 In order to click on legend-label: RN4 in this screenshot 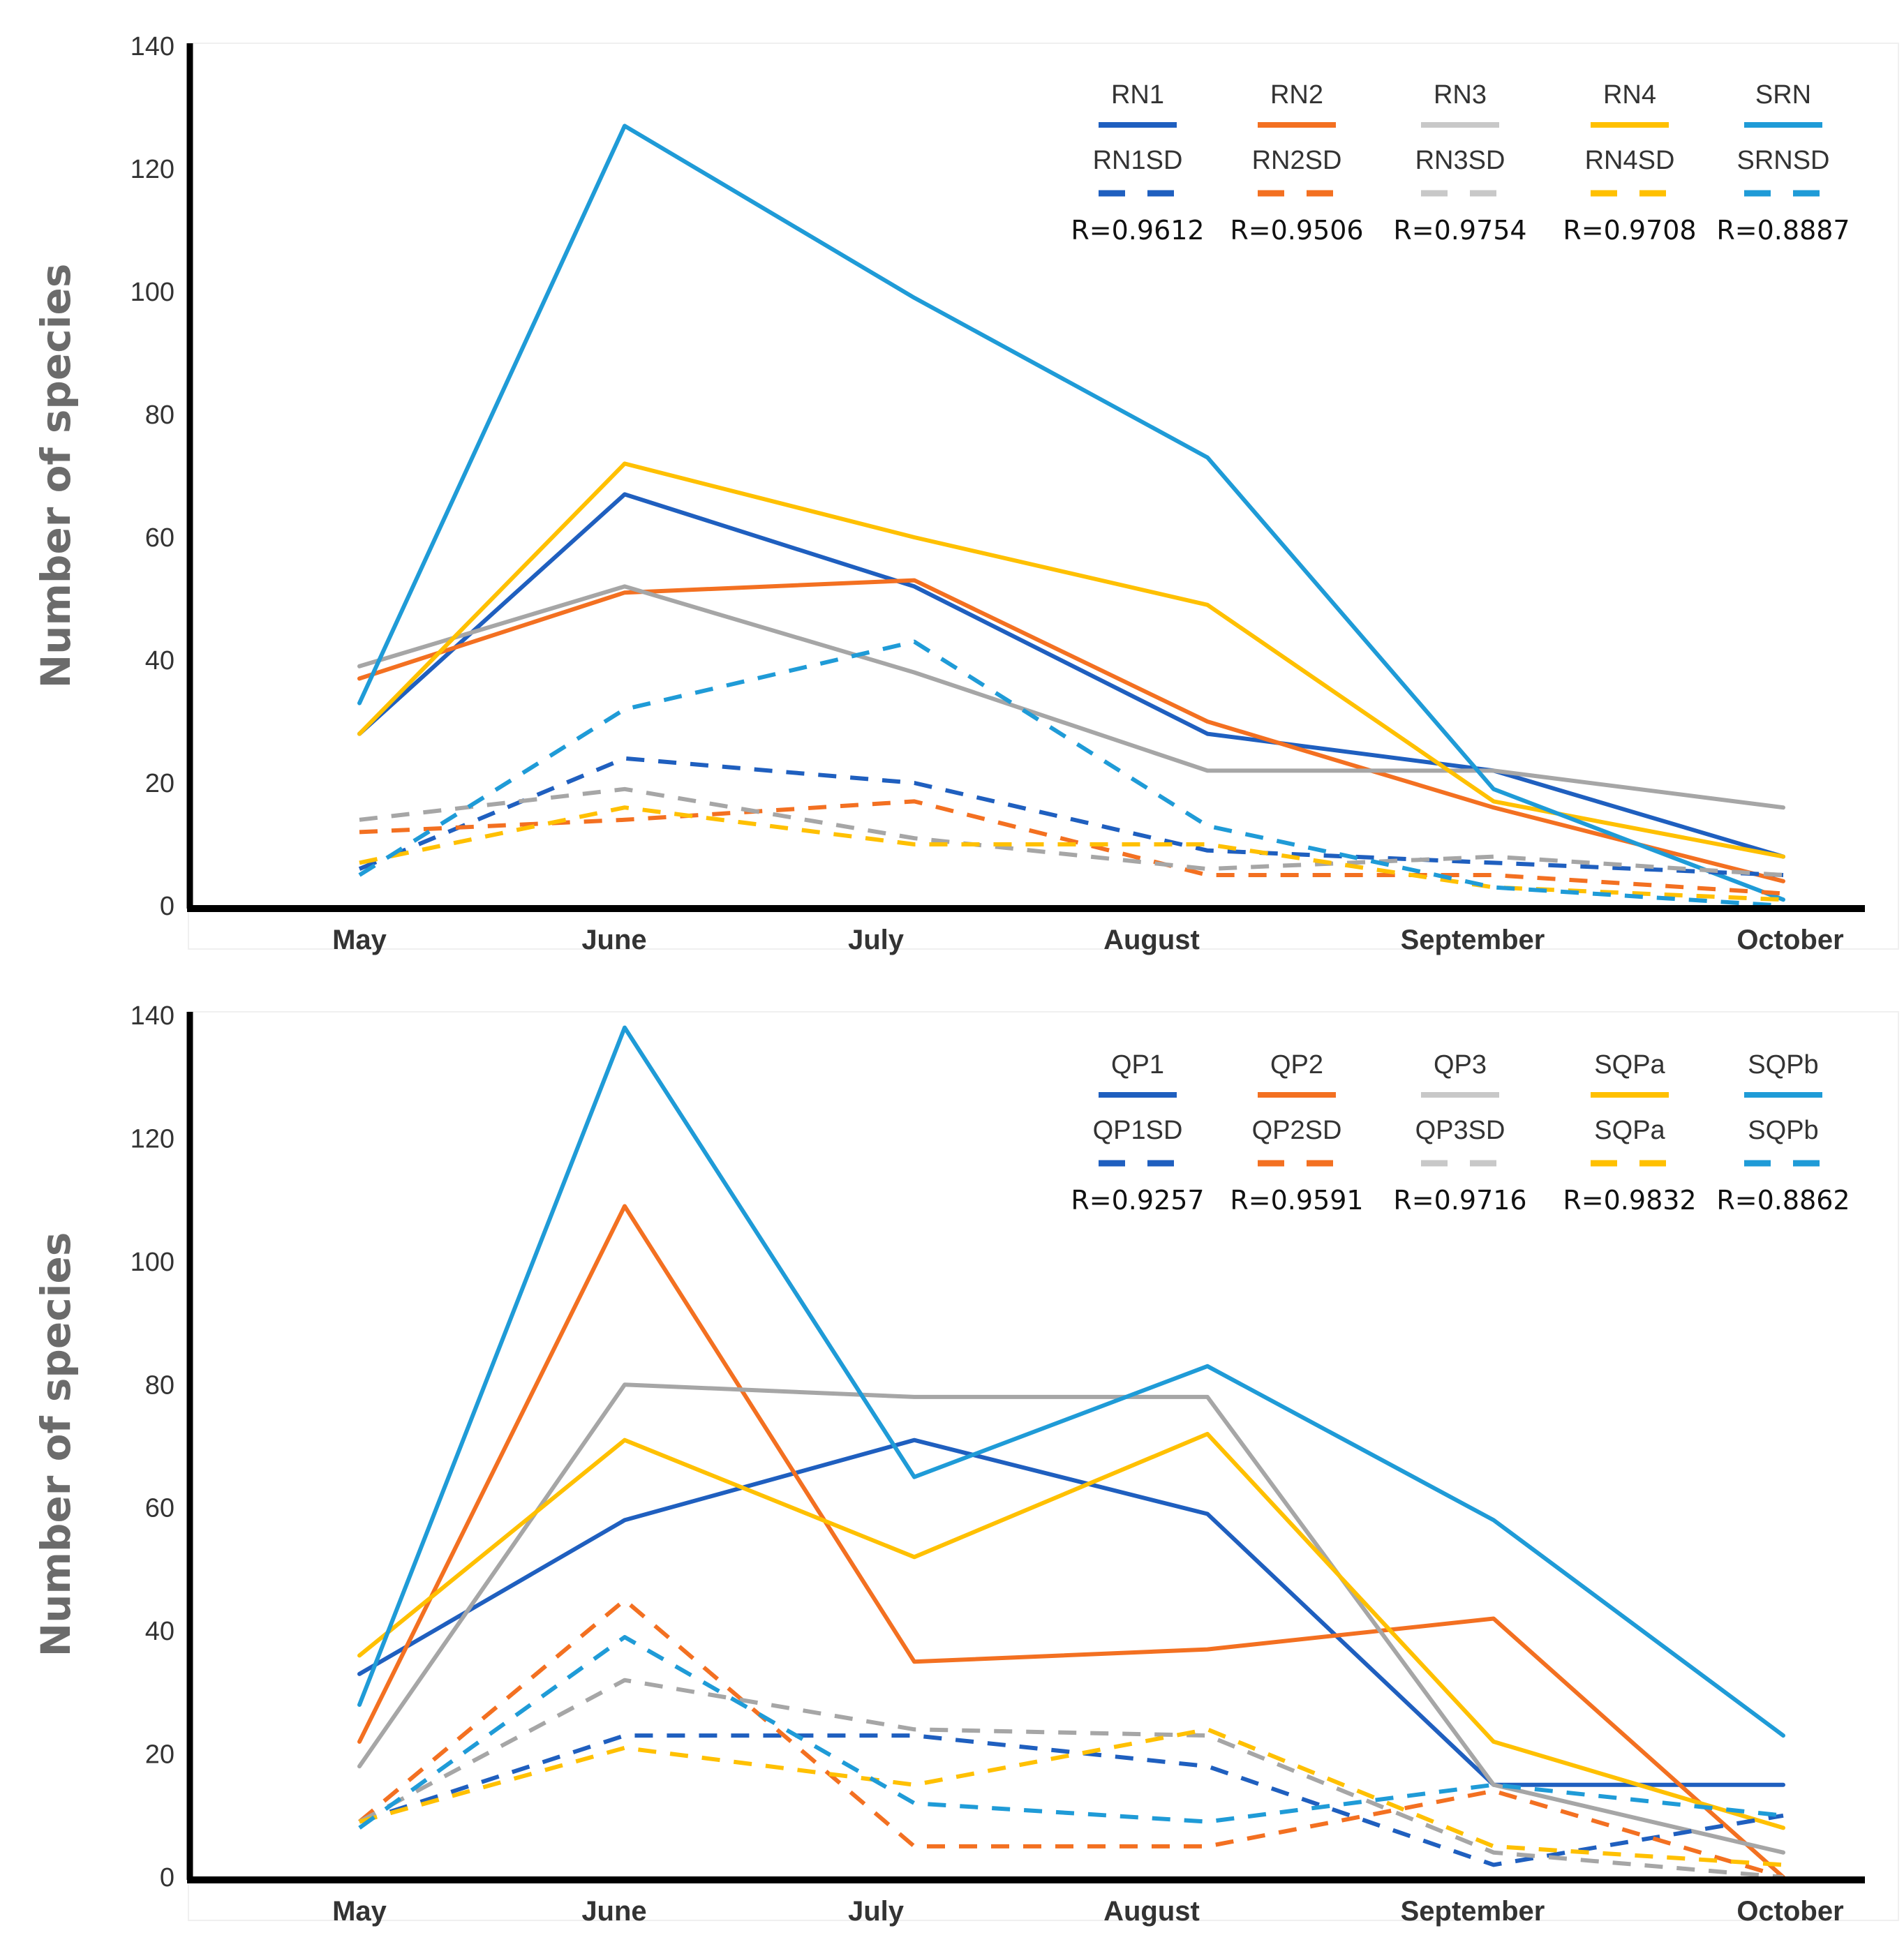, I will do `click(1629, 95)`.